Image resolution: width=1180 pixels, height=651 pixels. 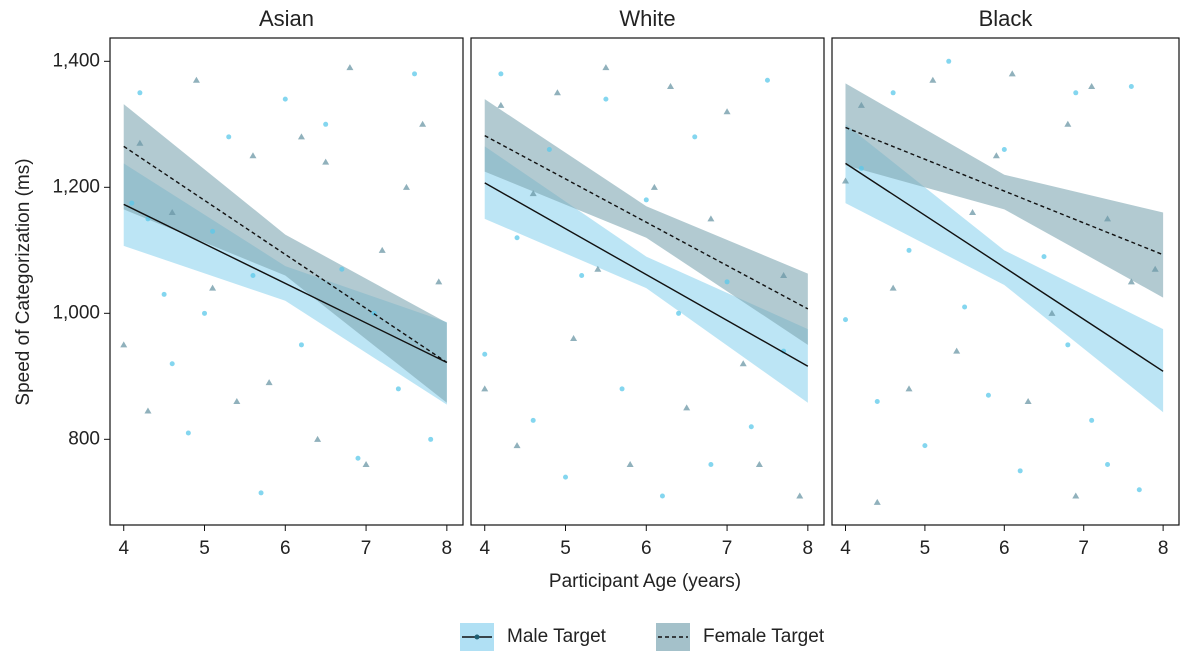 I want to click on panel-title: Asian, so click(x=286, y=18).